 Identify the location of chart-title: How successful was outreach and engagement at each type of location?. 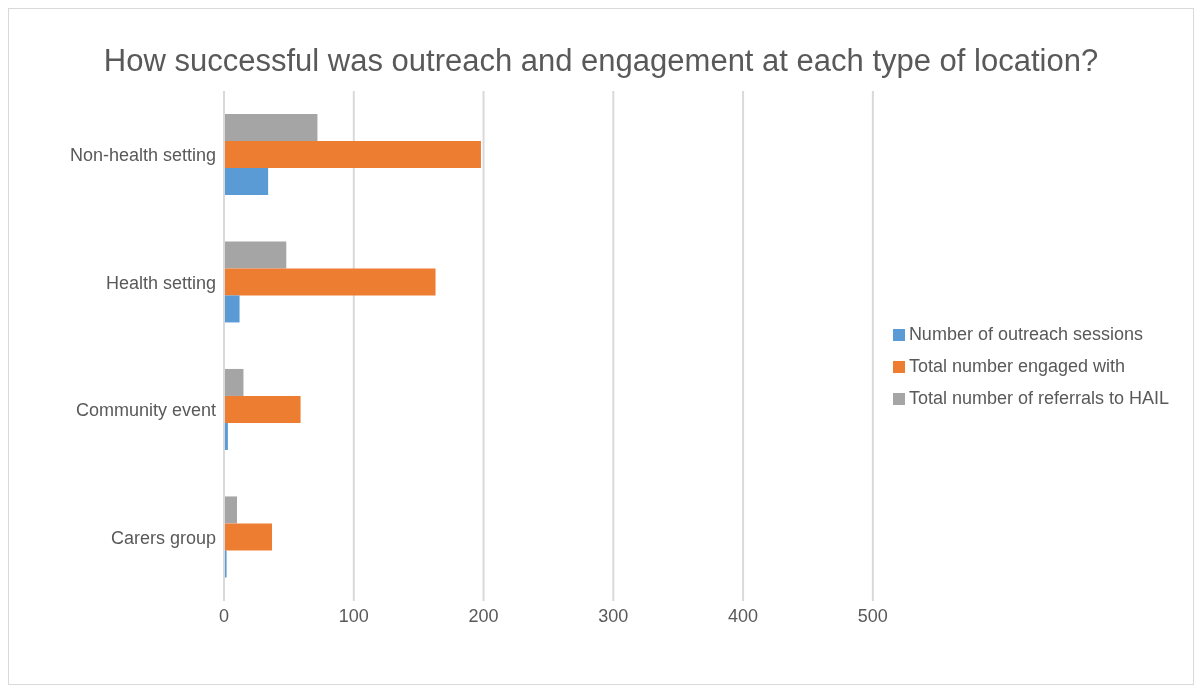
(601, 61).